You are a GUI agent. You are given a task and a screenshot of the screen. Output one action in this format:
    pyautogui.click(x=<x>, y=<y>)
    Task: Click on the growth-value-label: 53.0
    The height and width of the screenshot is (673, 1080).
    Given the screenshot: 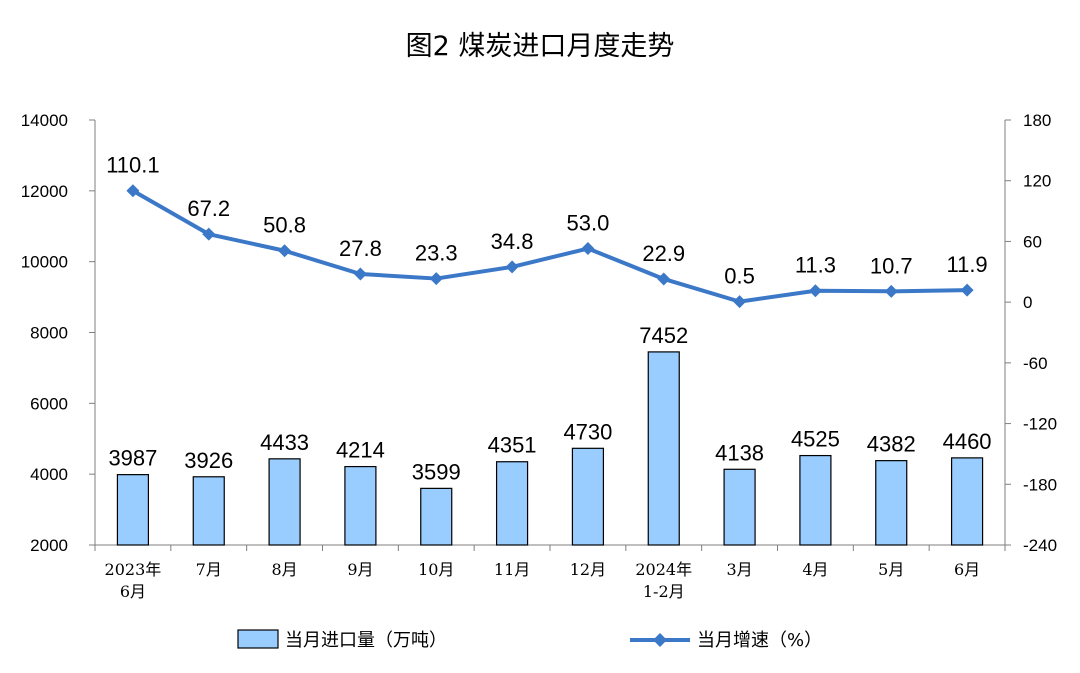 What is the action you would take?
    pyautogui.click(x=588, y=223)
    